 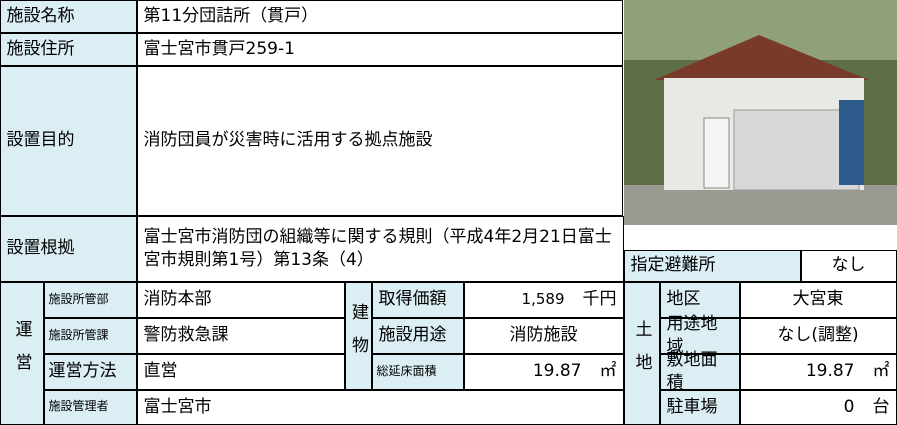 What do you see at coordinates (761, 57) in the screenshot?
I see `photo-roof` at bounding box center [761, 57].